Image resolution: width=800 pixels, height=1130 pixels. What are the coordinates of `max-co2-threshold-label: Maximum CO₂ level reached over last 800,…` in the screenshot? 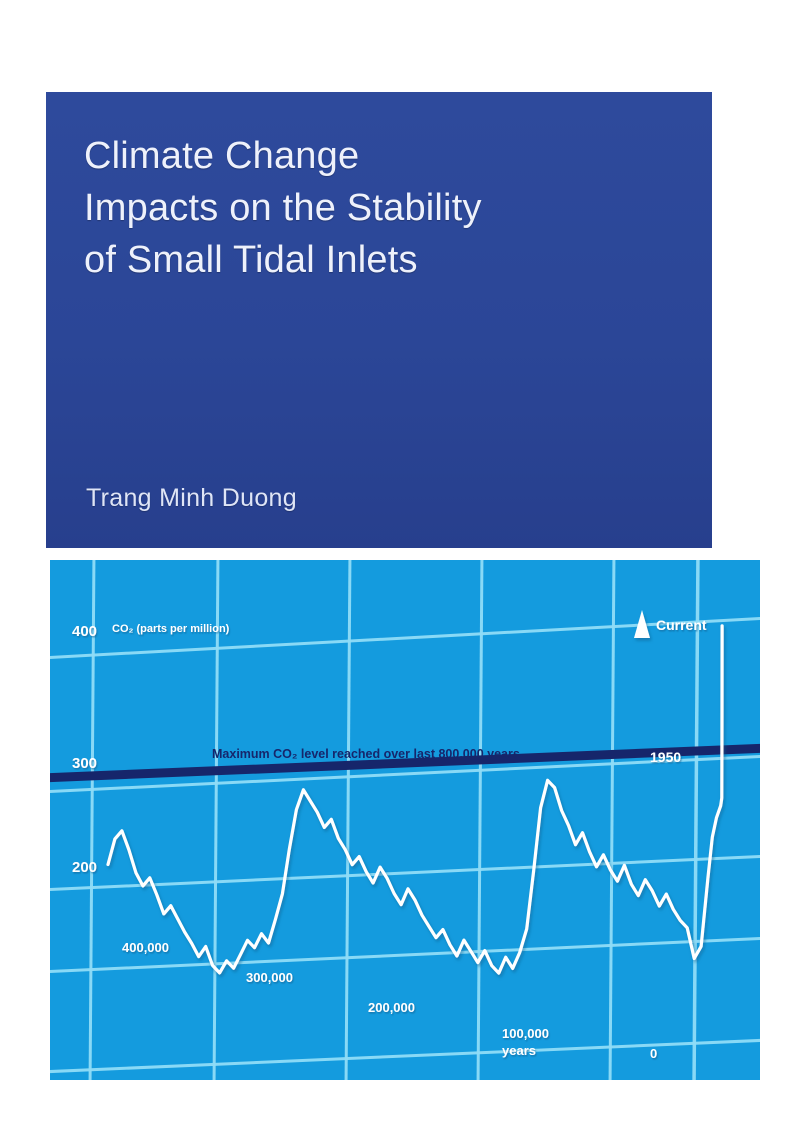 It's located at (366, 754).